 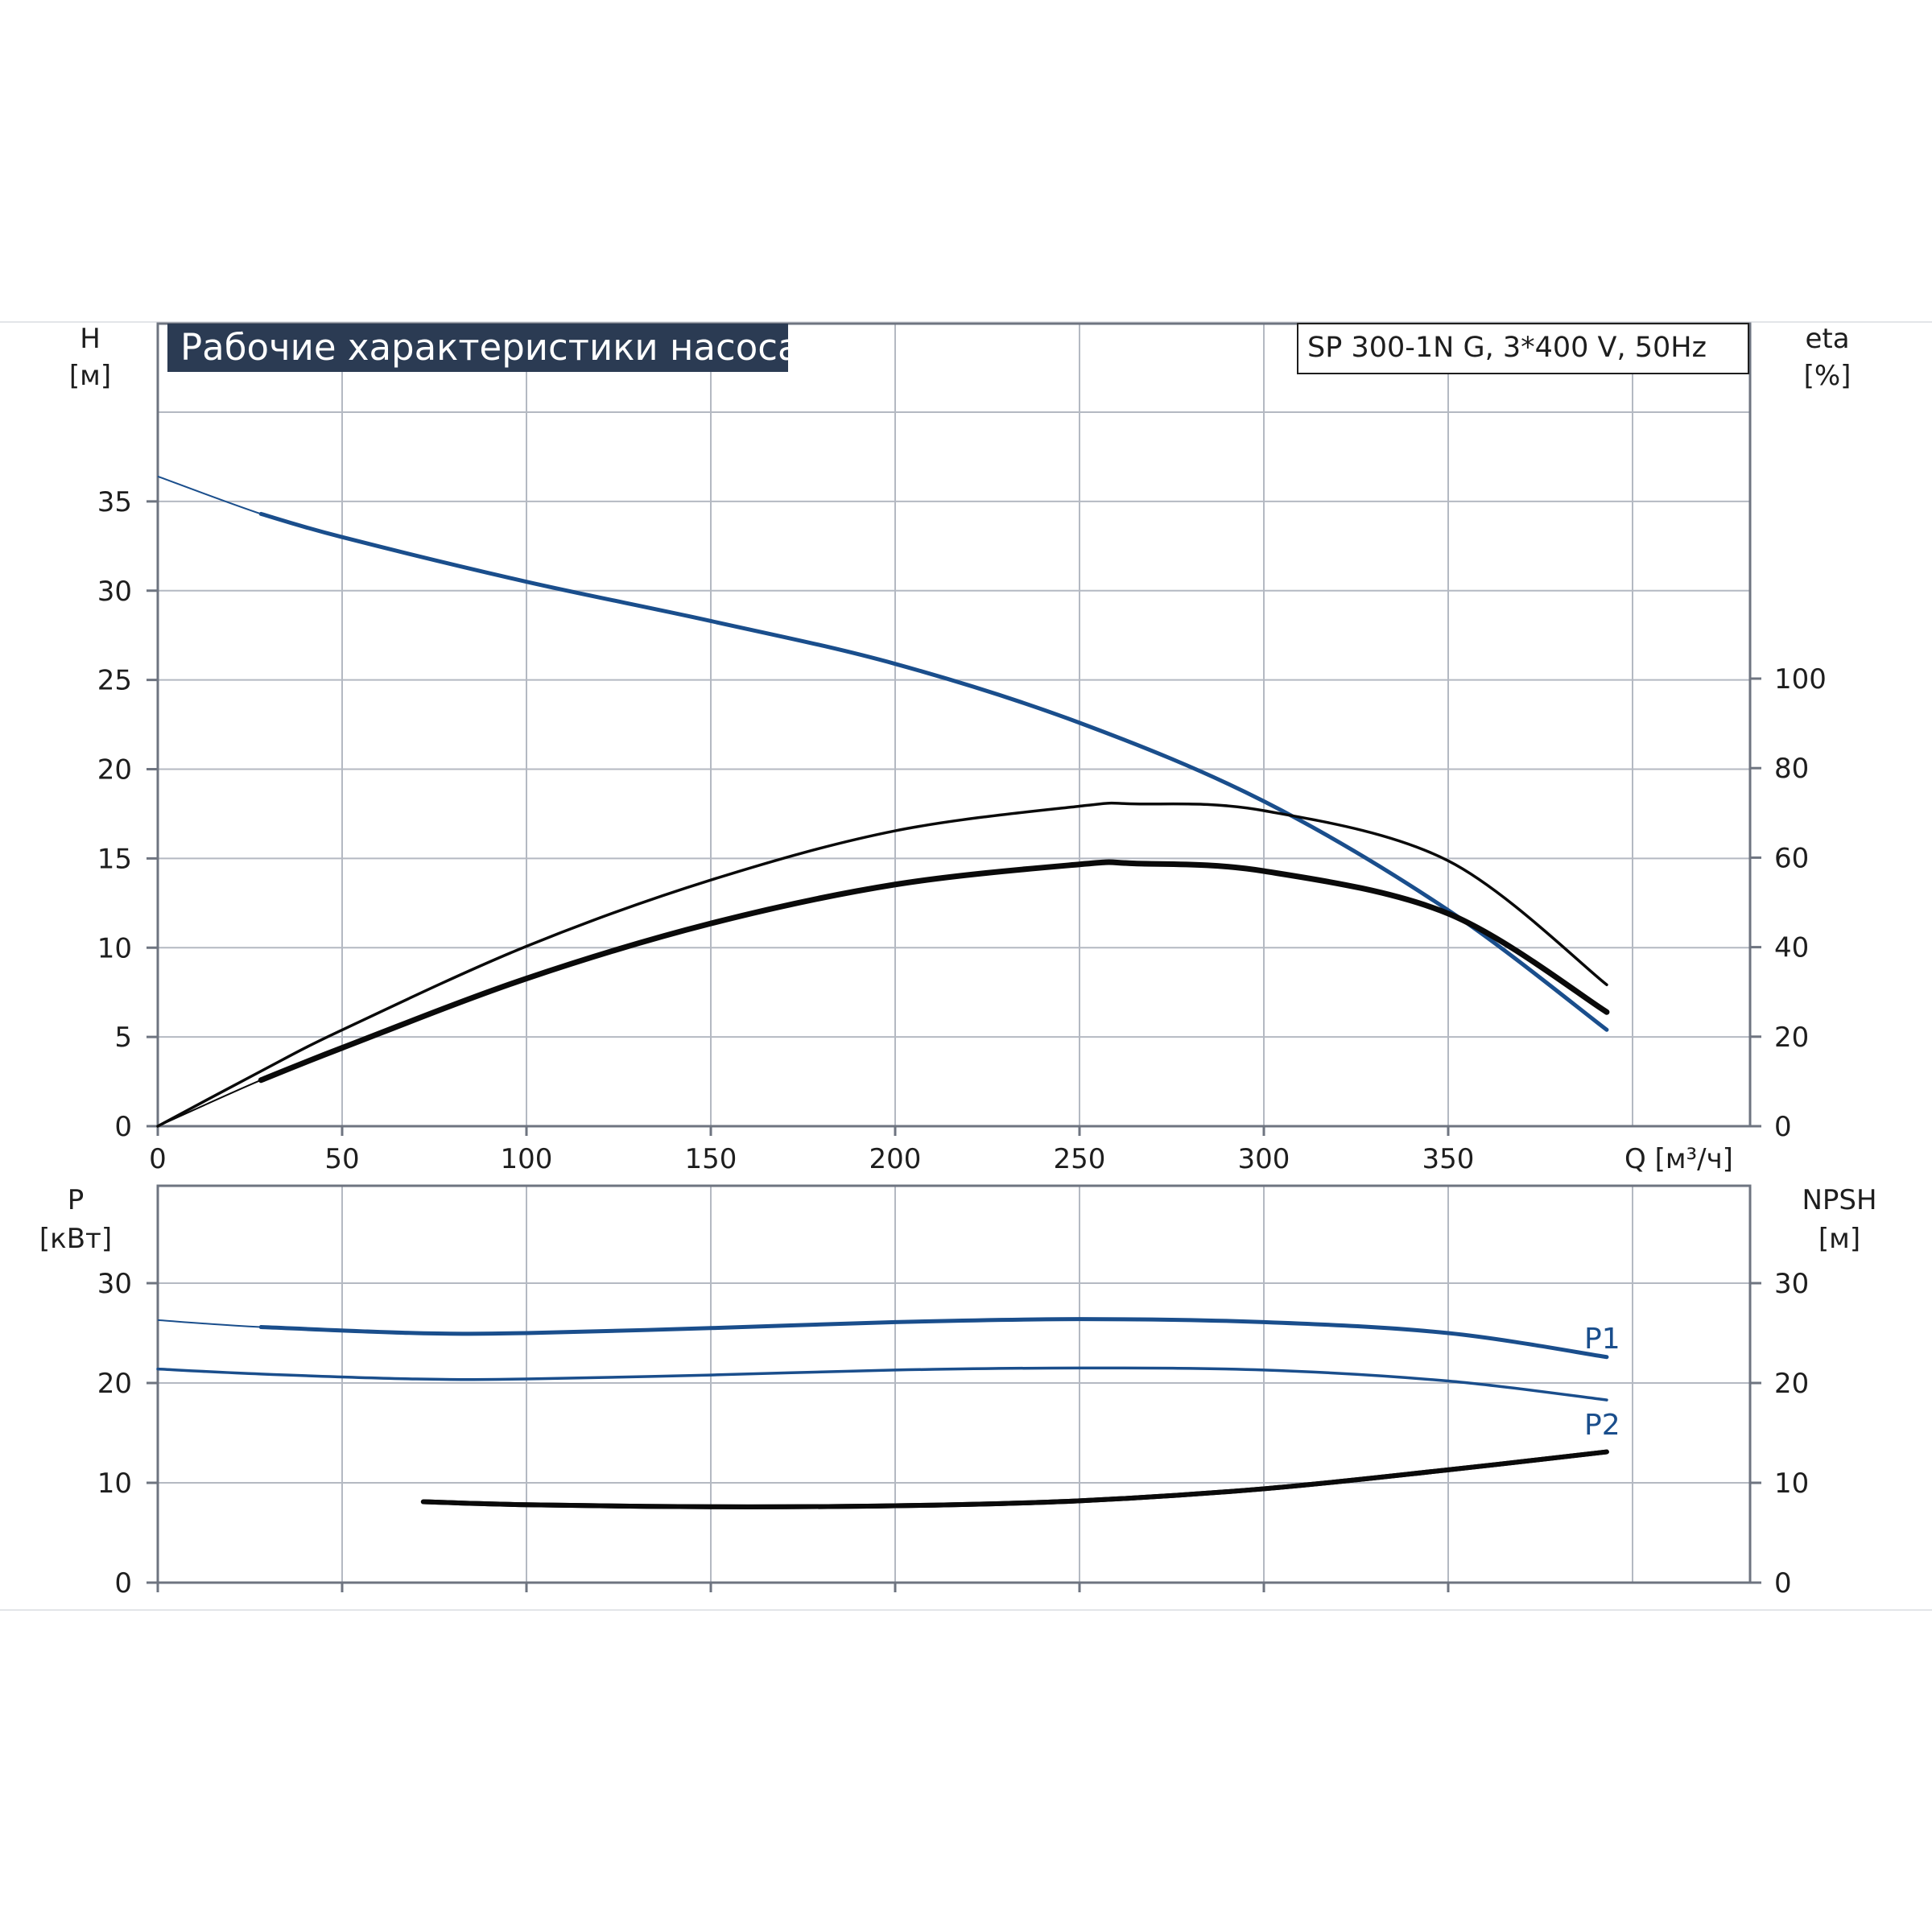 I want to click on top-left-axis-unit: [м], so click(x=90, y=376).